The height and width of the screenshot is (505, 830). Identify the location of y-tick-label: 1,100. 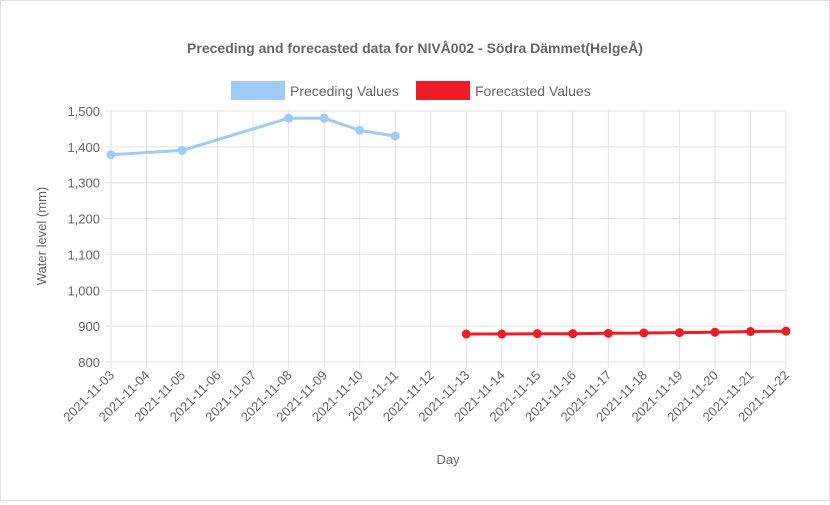
(83, 254).